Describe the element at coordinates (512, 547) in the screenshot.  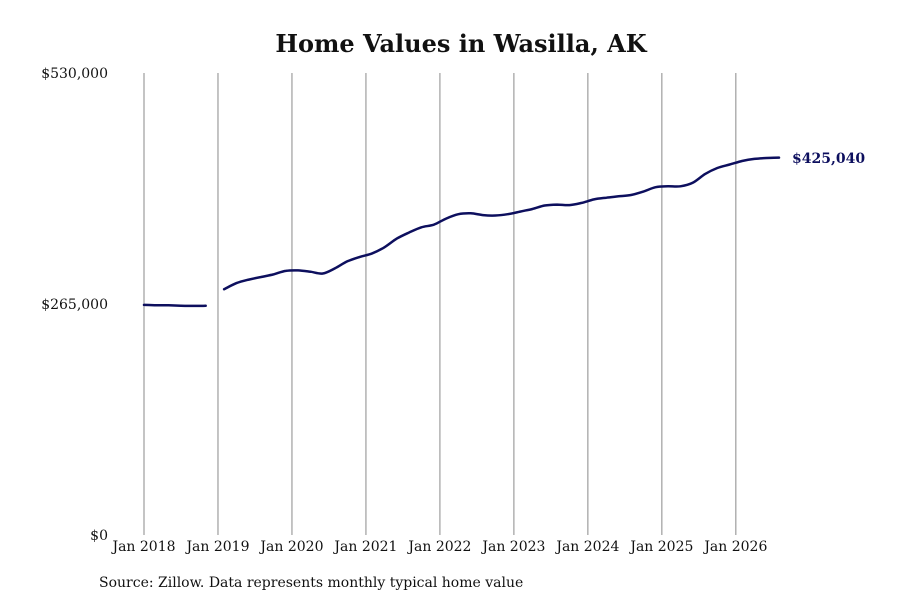
I see `x-tick-label: Jan 2023` at that location.